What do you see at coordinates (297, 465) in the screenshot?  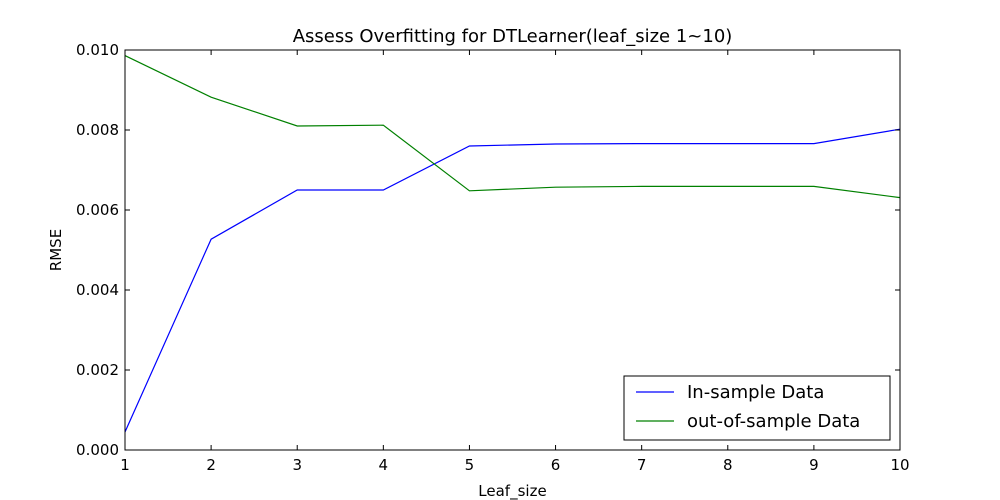 I see `x-tick-label: 3` at bounding box center [297, 465].